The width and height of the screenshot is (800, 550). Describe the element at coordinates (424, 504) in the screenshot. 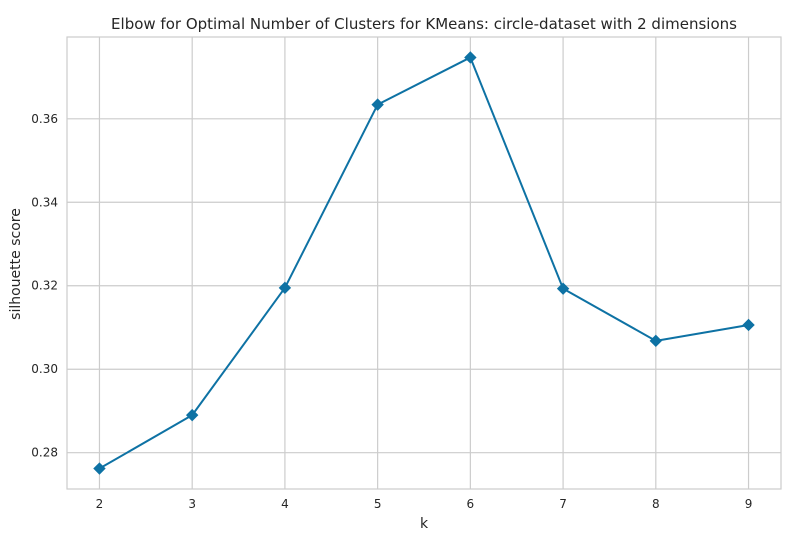

I see `x-axis-ticks: 2 3 4 5 6 7 8 9` at that location.